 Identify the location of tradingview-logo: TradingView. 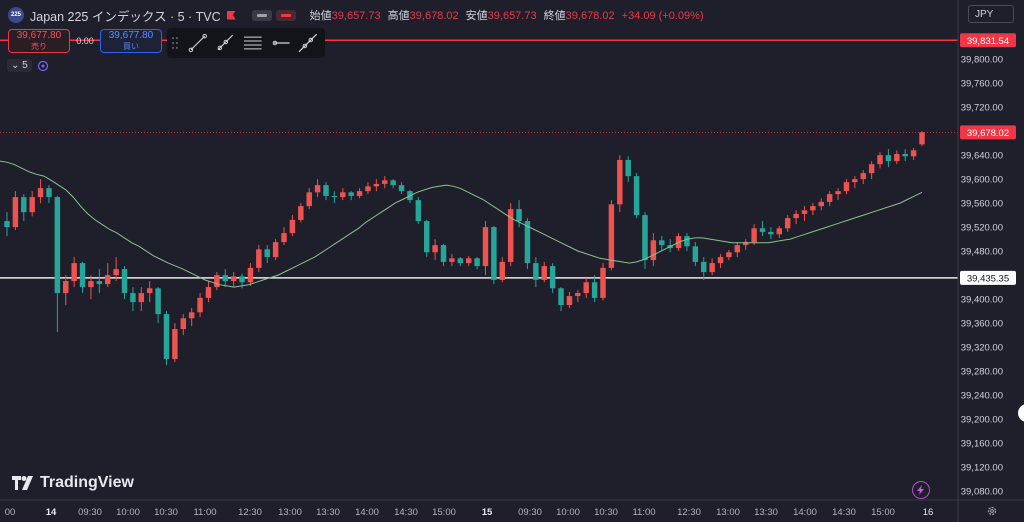
(73, 483).